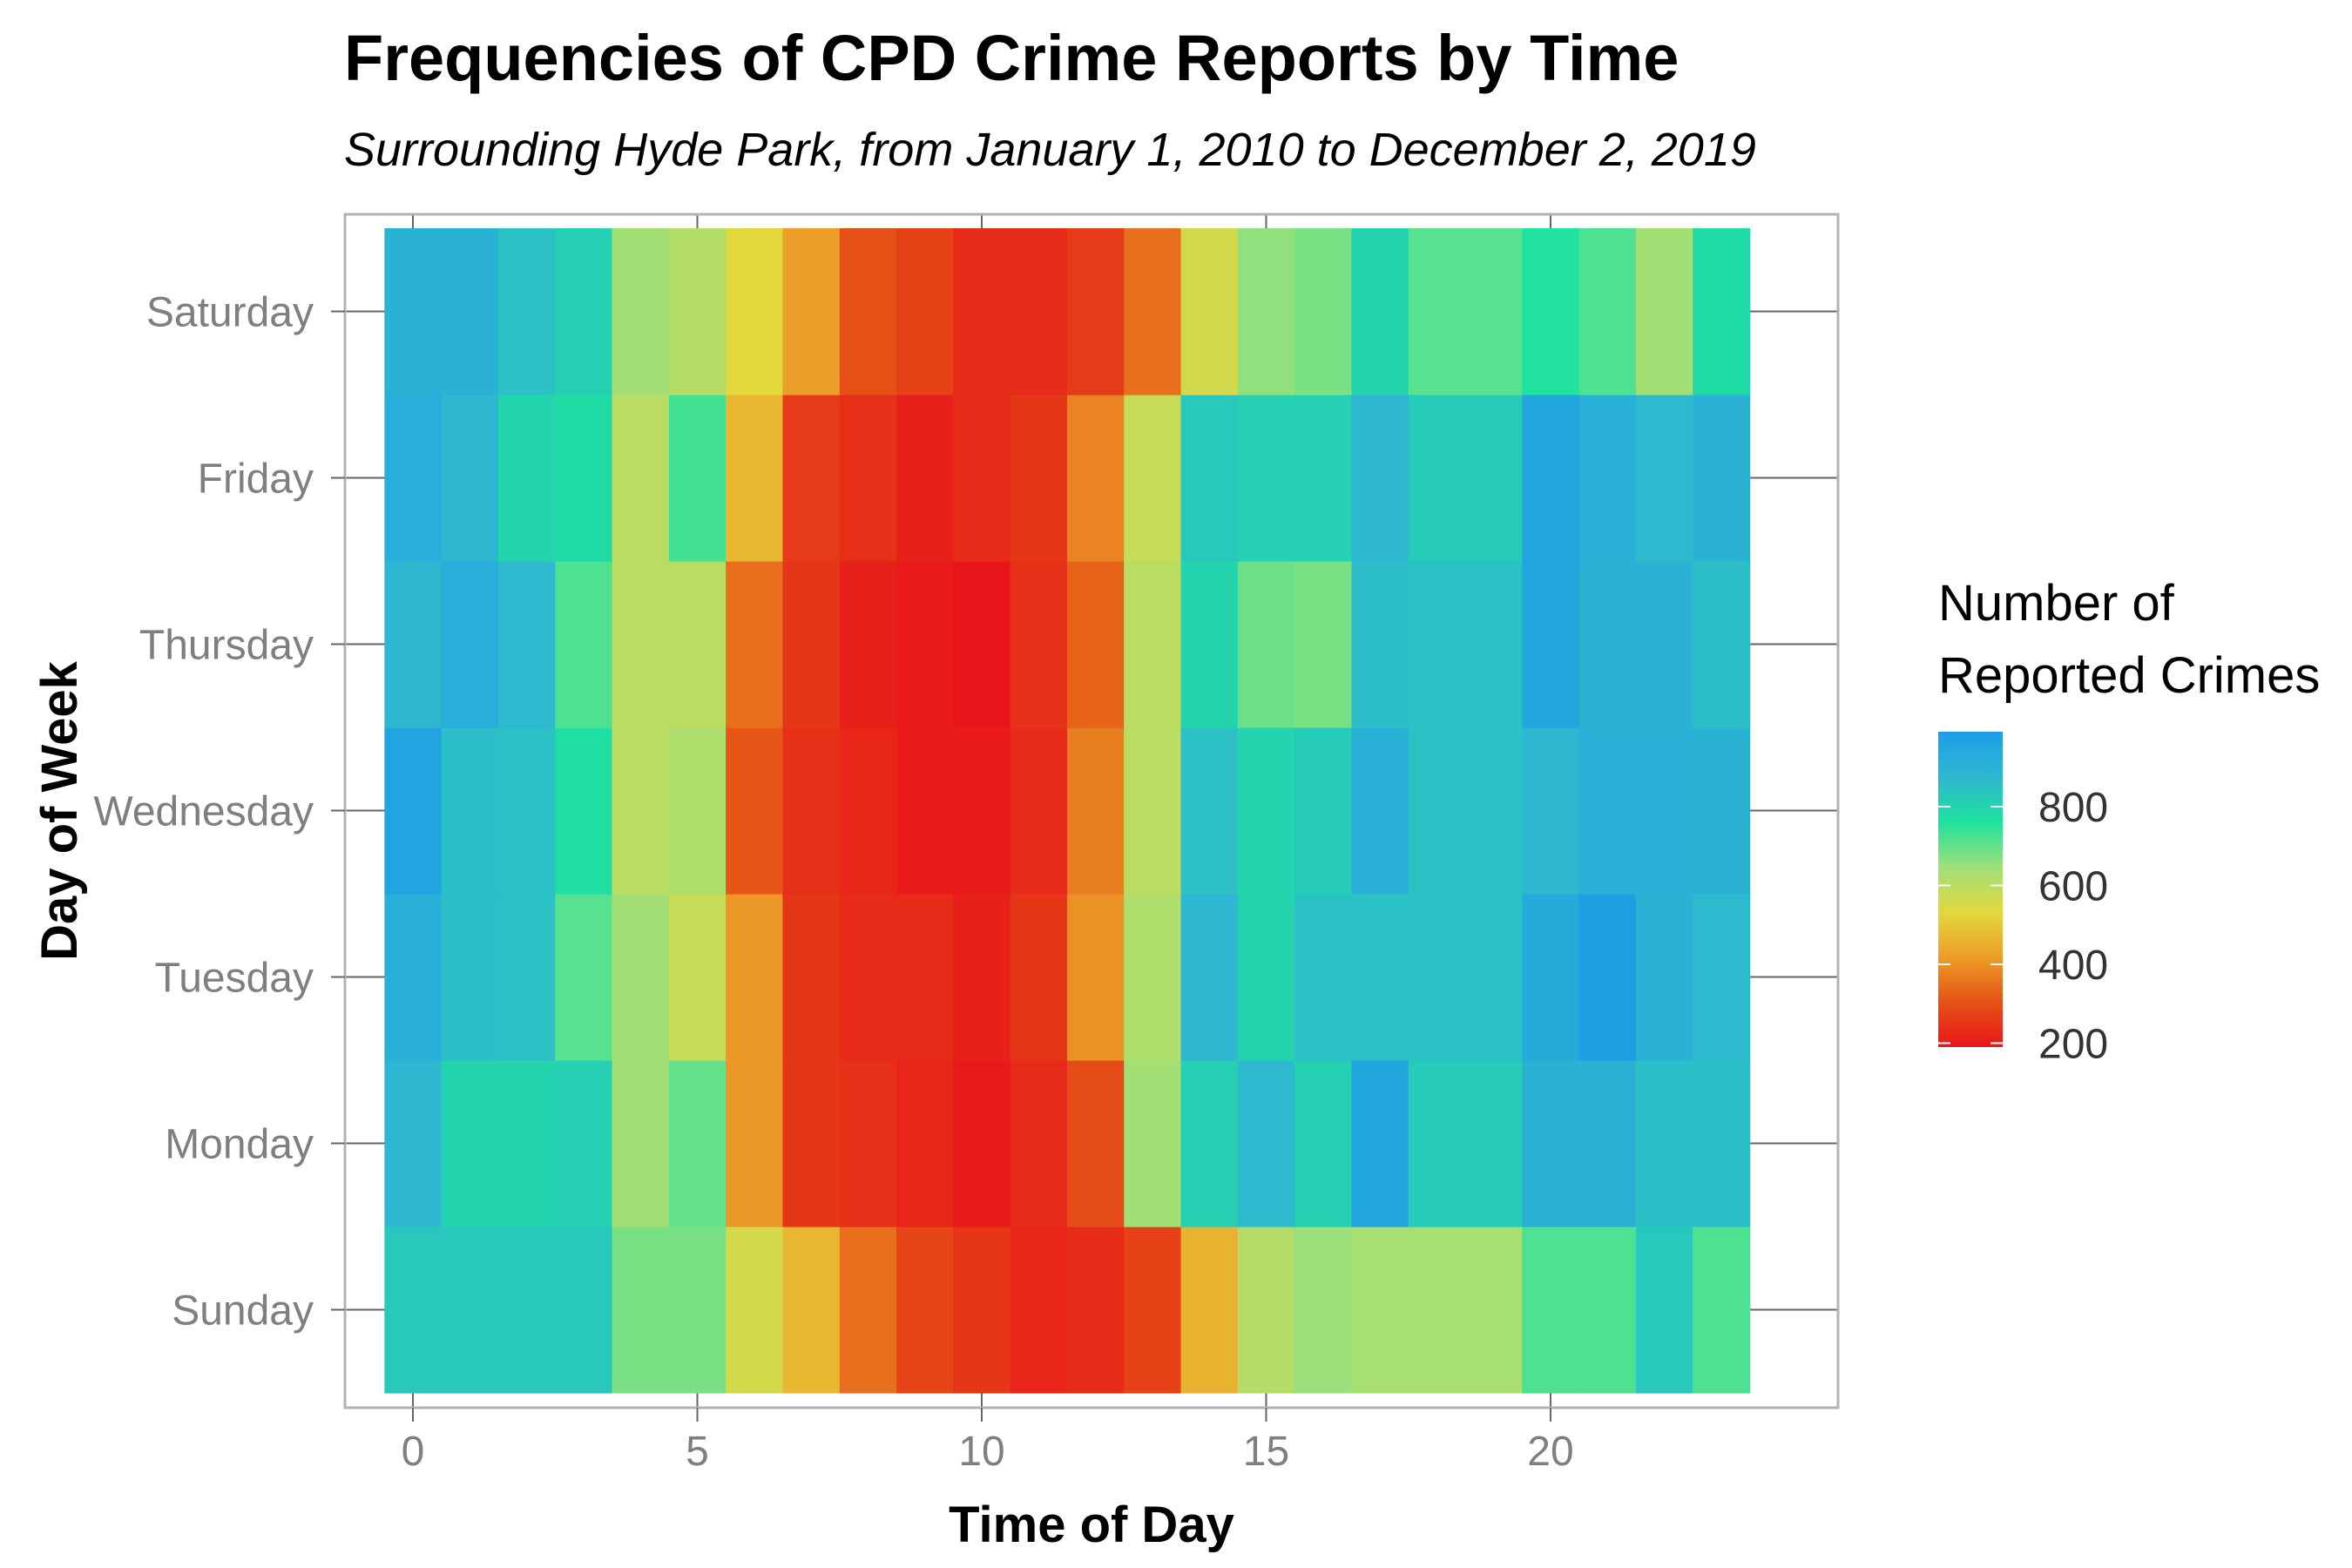 Image resolution: width=2352 pixels, height=1568 pixels. What do you see at coordinates (981, 1452) in the screenshot?
I see `x-tick-label-10: 10` at bounding box center [981, 1452].